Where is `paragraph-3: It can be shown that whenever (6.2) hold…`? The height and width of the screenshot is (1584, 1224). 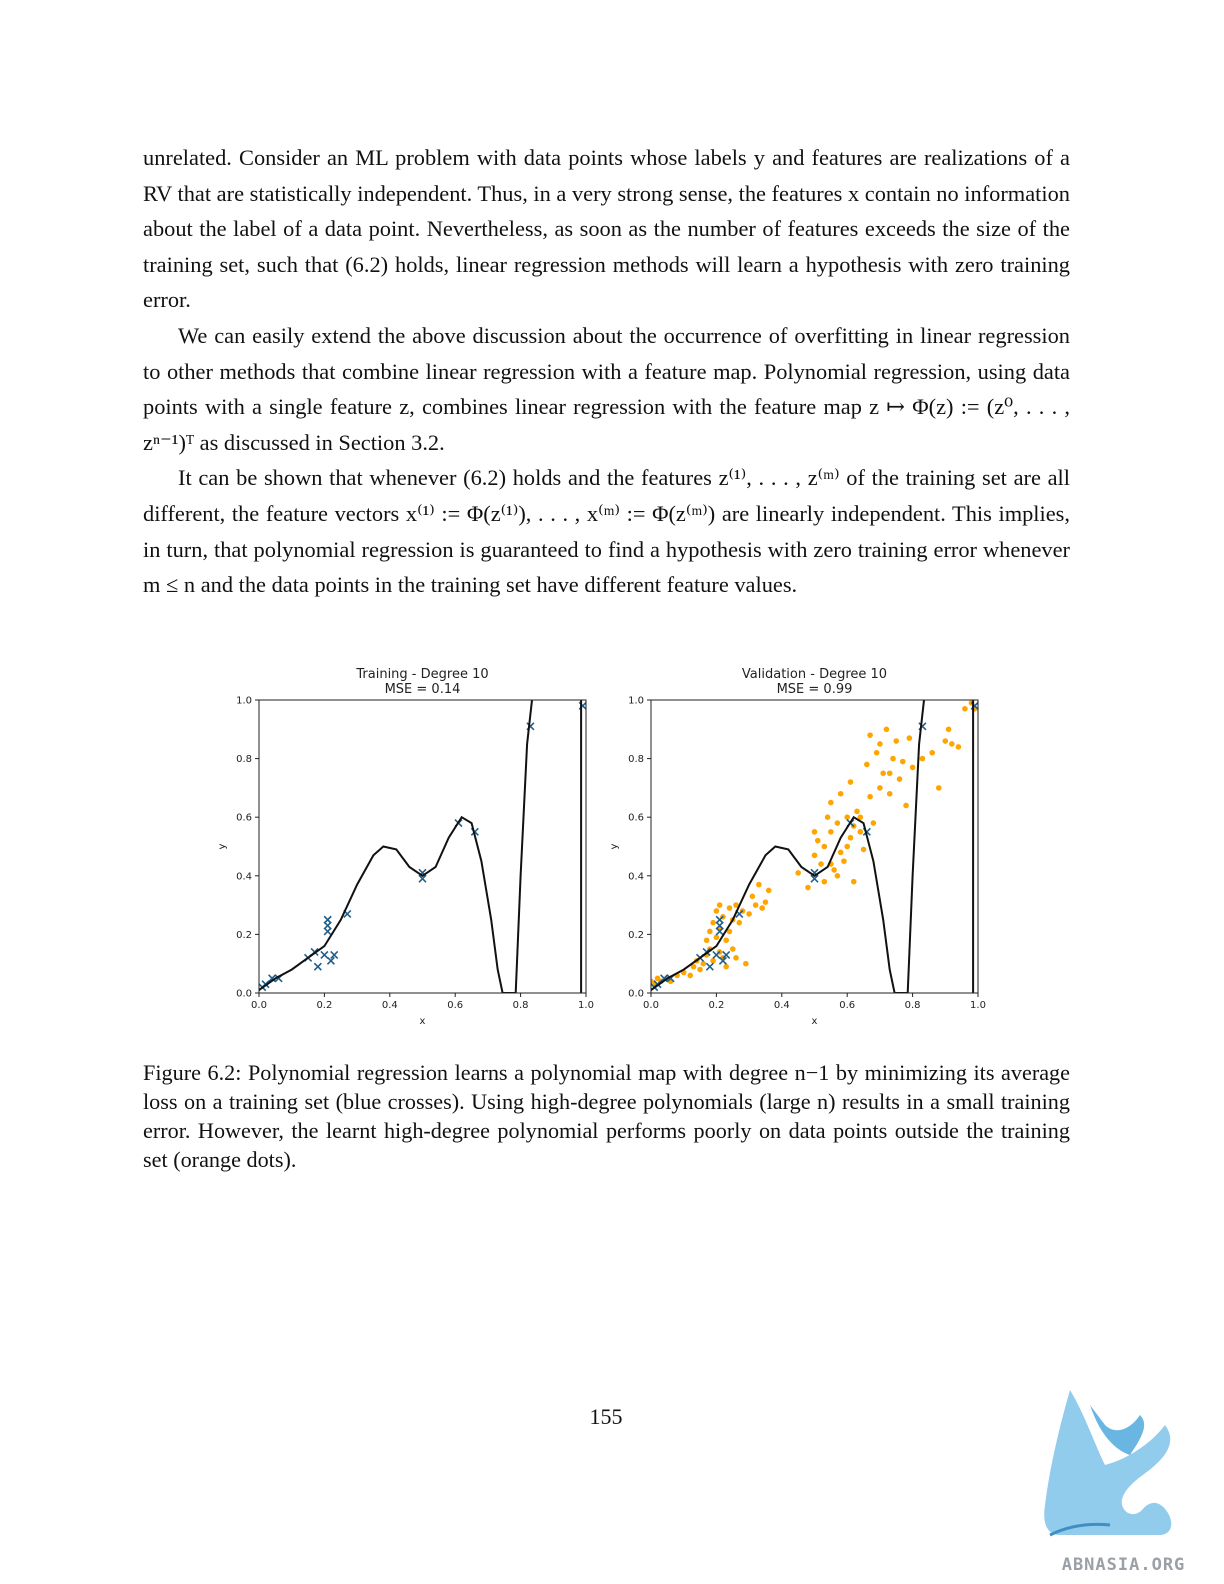
paragraph-3: It can be shown that whenever (6.2) hold… is located at coordinates (606, 531).